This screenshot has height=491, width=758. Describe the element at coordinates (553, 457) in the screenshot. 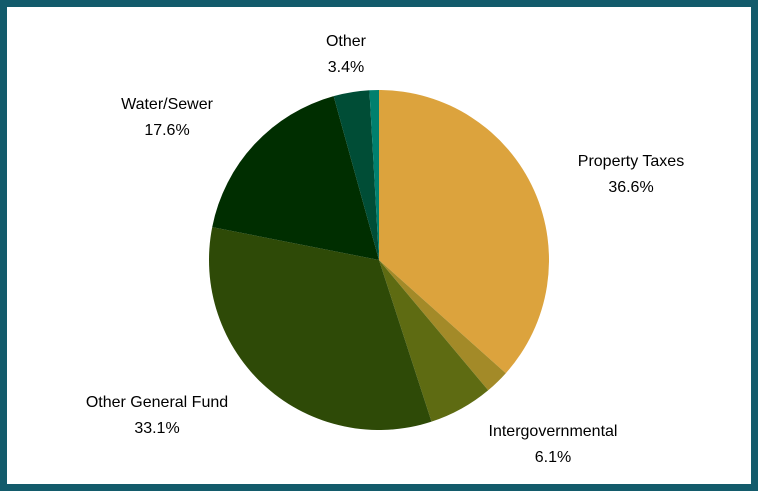

I see `slice-value-label: 6.1%` at that location.